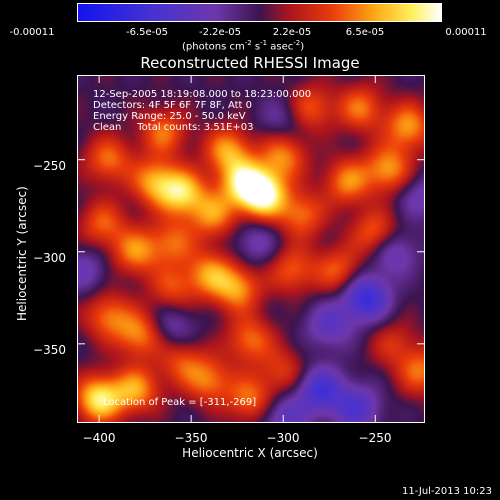 Image resolution: width=500 pixels, height=500 pixels. Describe the element at coordinates (202, 94) in the screenshot. I see `annotation-time: 12-Sep-2005 18:19:08.000 to 18:23:00.000` at that location.